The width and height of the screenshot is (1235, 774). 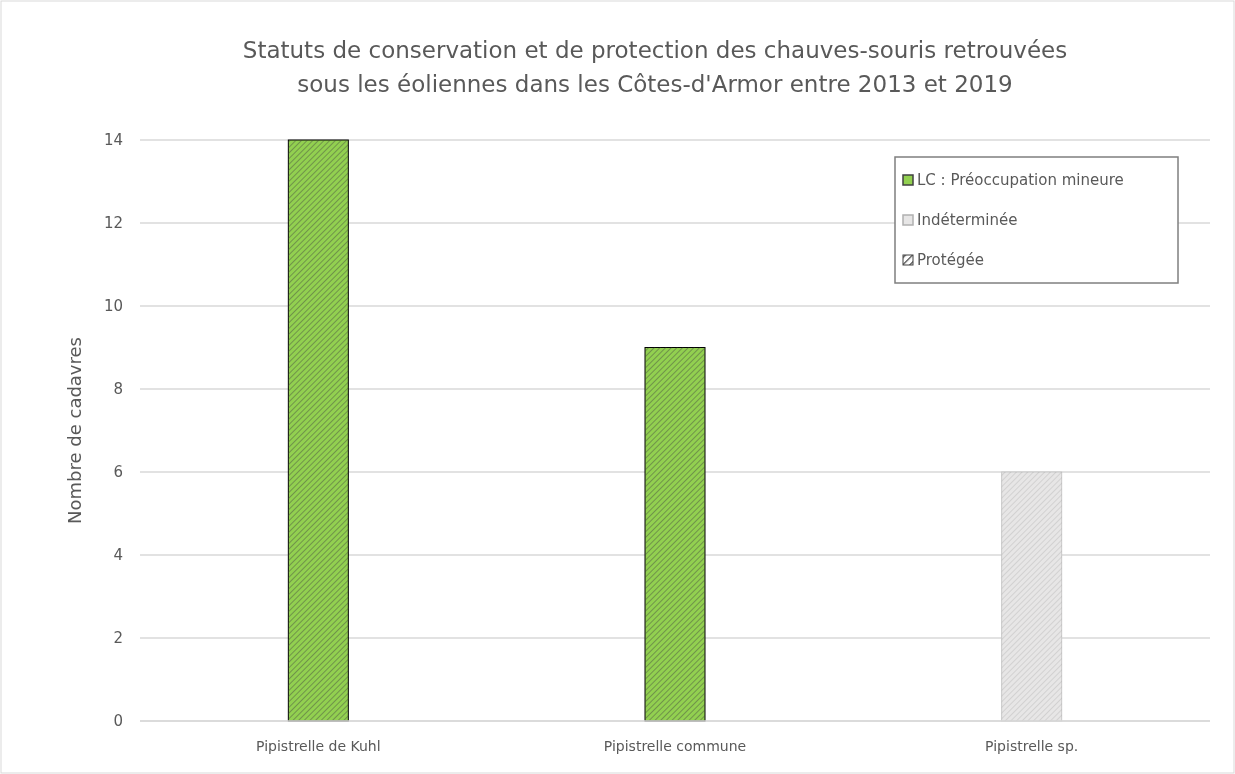 I want to click on y-tick-label: 6, so click(x=118, y=472).